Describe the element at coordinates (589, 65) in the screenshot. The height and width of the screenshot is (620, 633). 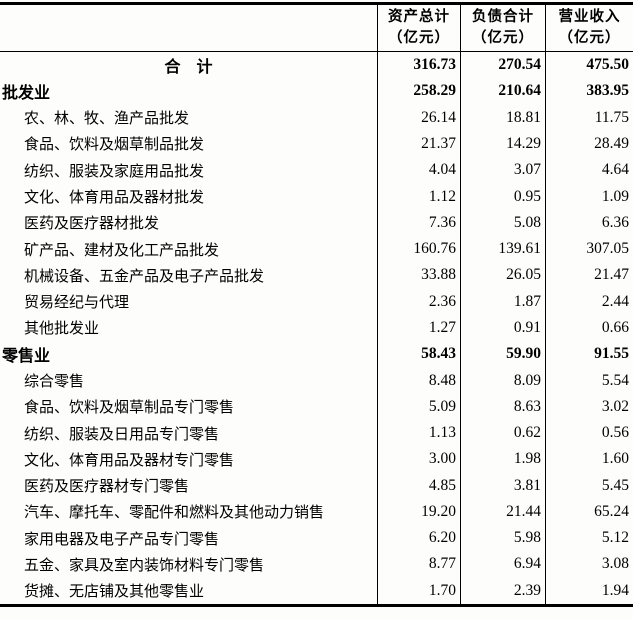
I see `cell-revenue: 475.50` at that location.